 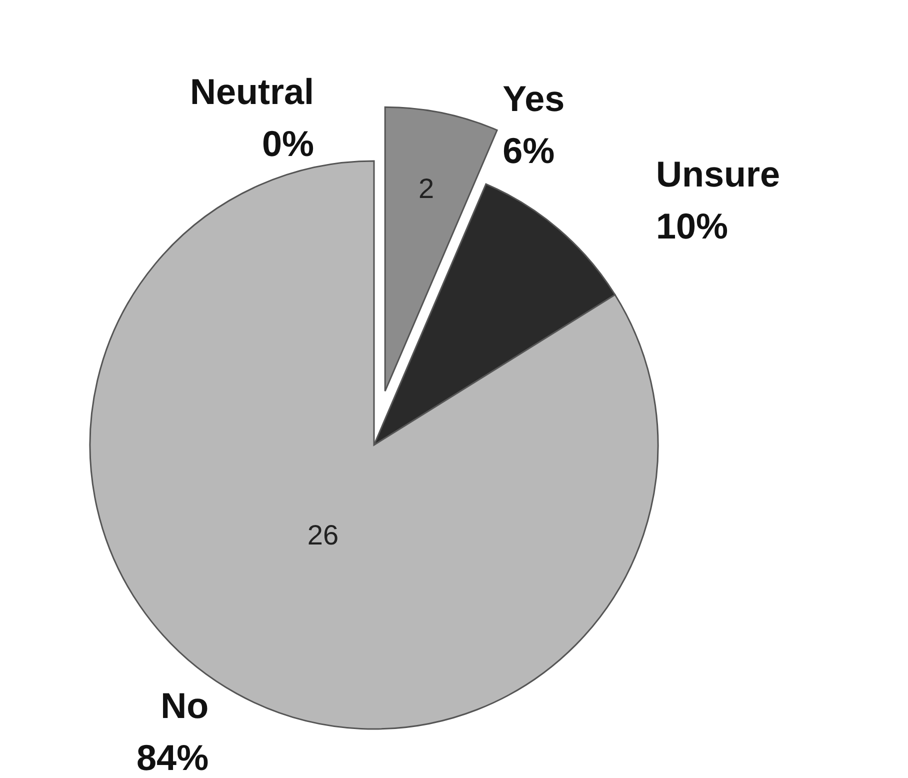 I want to click on slice-label: Yes, so click(x=533, y=99).